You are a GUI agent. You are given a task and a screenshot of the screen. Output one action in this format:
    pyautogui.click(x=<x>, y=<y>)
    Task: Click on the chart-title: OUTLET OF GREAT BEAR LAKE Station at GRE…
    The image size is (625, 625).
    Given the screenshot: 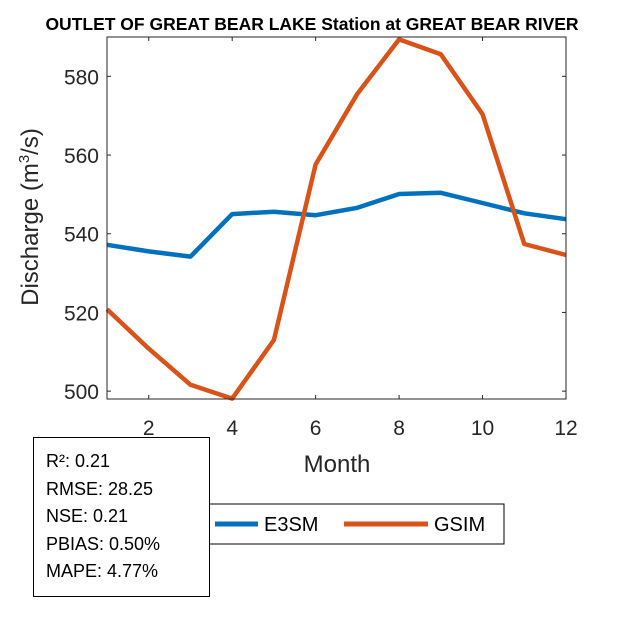 What is the action you would take?
    pyautogui.click(x=311, y=24)
    